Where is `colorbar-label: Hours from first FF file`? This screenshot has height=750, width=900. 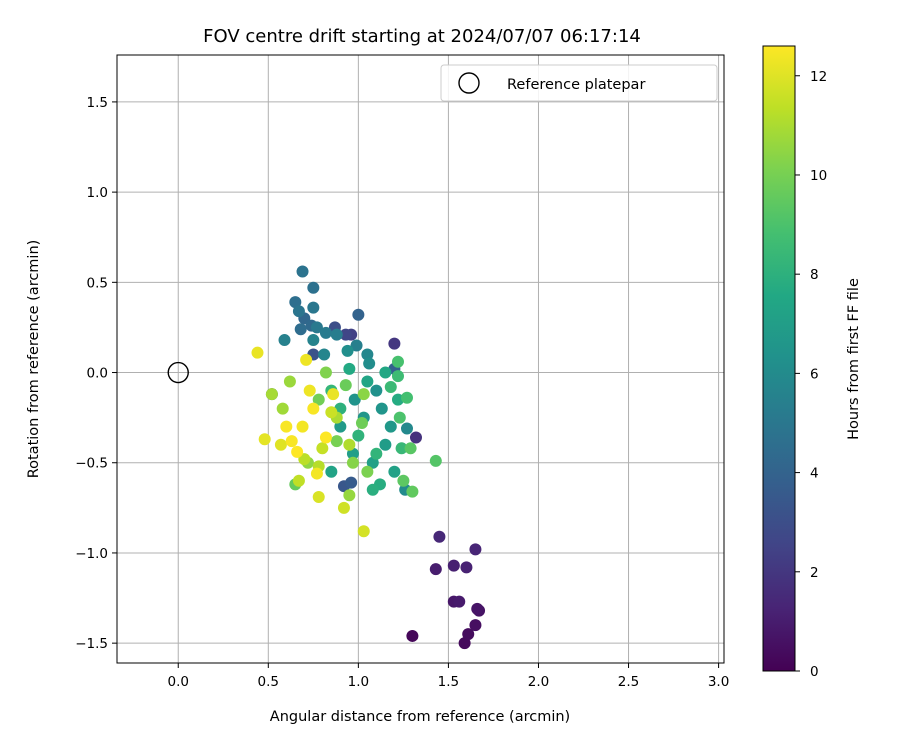 colorbar-label: Hours from first FF file is located at coordinates (854, 359).